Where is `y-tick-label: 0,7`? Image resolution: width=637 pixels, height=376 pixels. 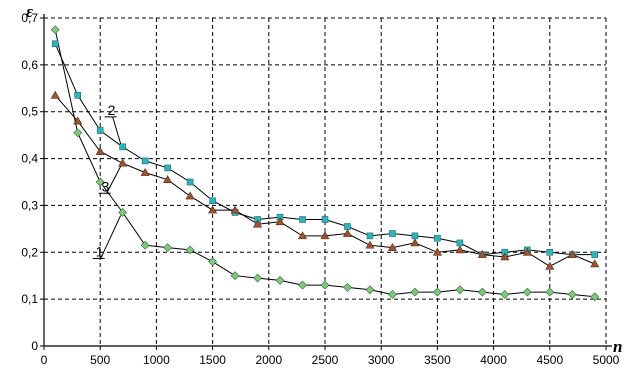 y-tick-label: 0,7 is located at coordinates (29, 18).